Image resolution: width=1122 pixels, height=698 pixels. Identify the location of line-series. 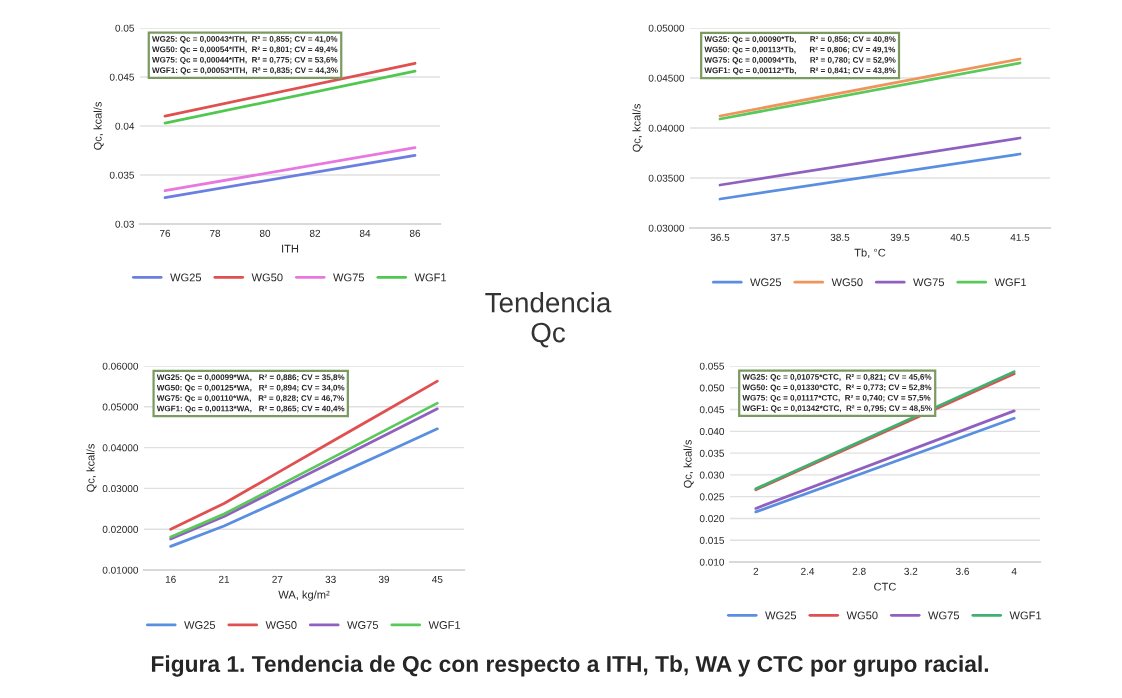
(304, 487).